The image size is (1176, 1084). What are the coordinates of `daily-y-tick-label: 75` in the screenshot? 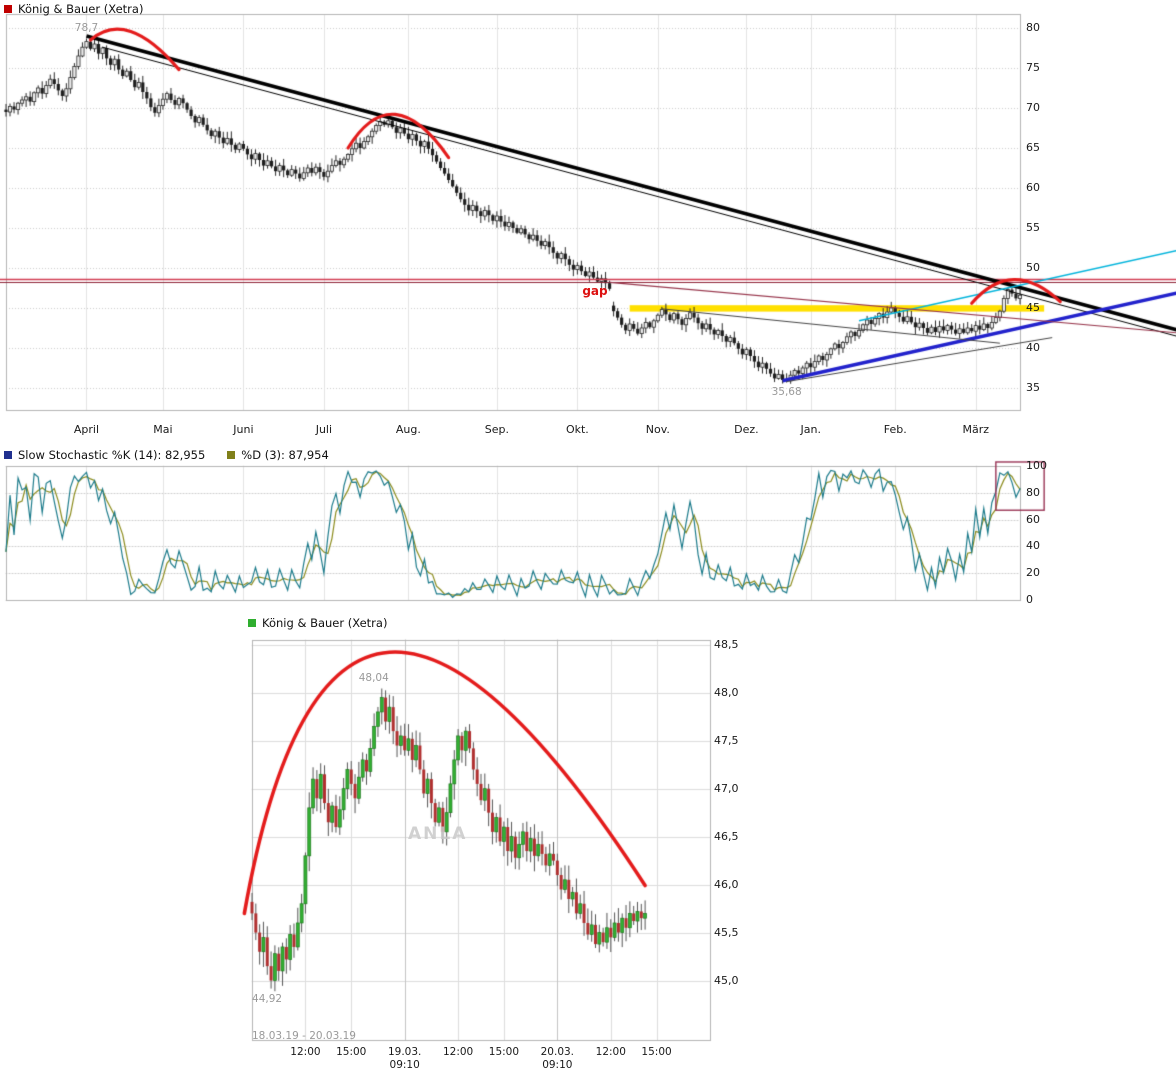 It's located at (1033, 67).